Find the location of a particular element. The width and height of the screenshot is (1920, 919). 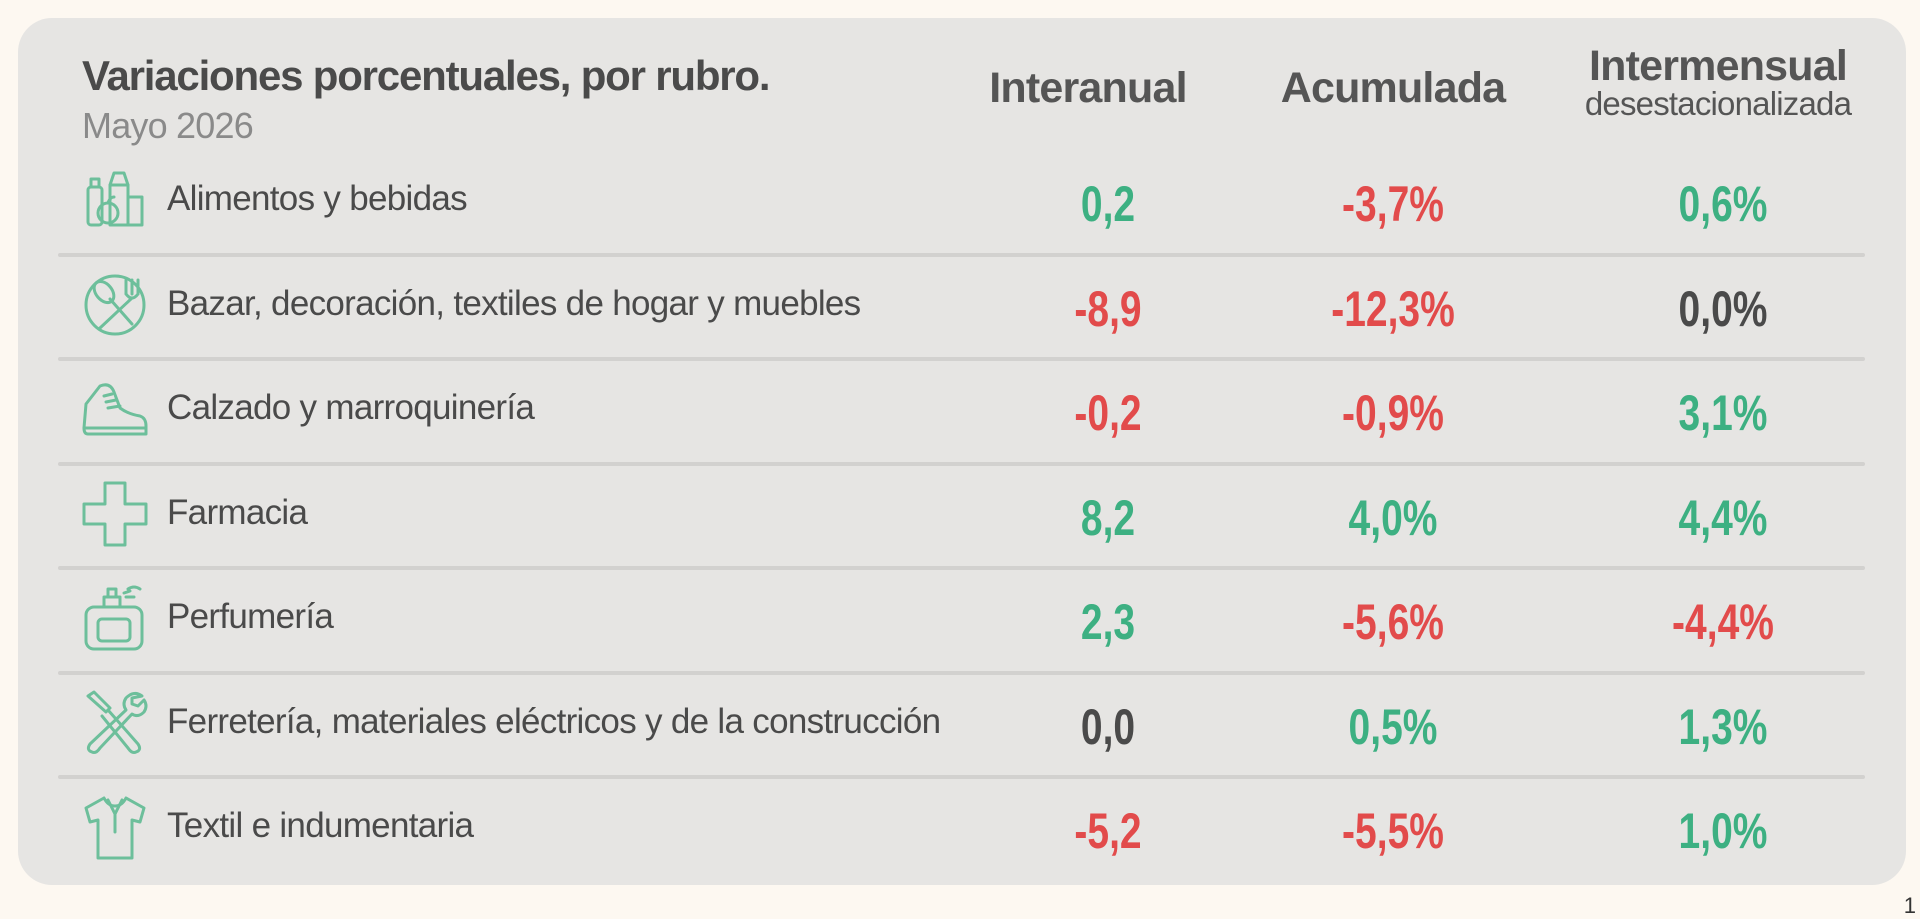

cutlery-icon is located at coordinates (115, 305).